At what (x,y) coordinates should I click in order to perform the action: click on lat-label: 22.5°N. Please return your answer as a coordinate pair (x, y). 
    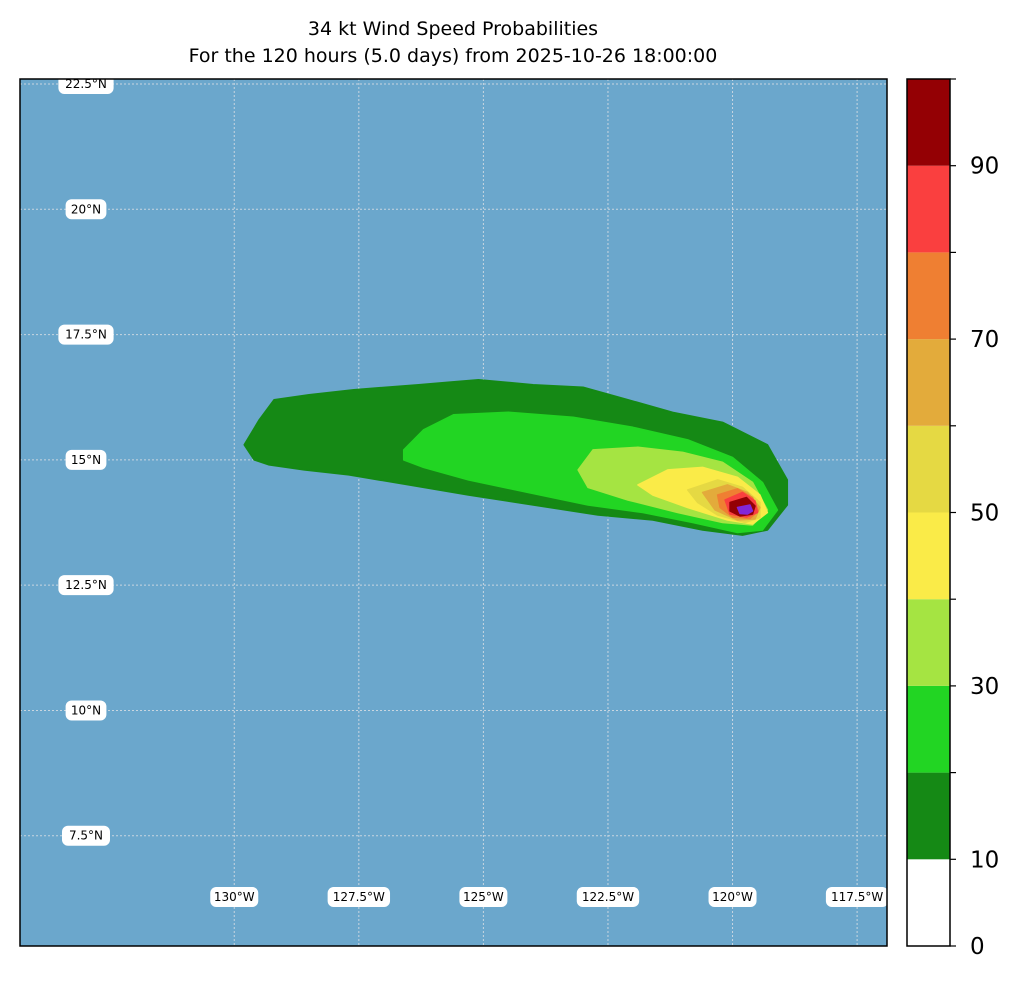
    Looking at the image, I should click on (86, 84).